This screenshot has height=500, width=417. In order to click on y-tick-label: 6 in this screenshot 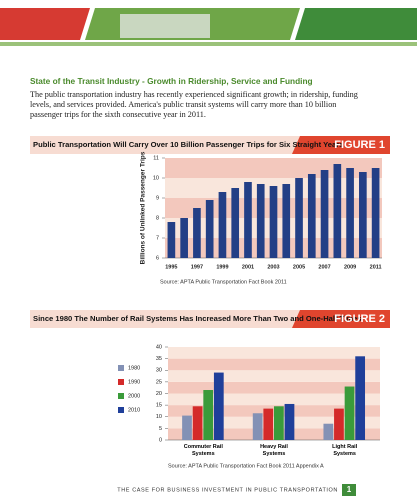, I will do `click(157, 258)`.